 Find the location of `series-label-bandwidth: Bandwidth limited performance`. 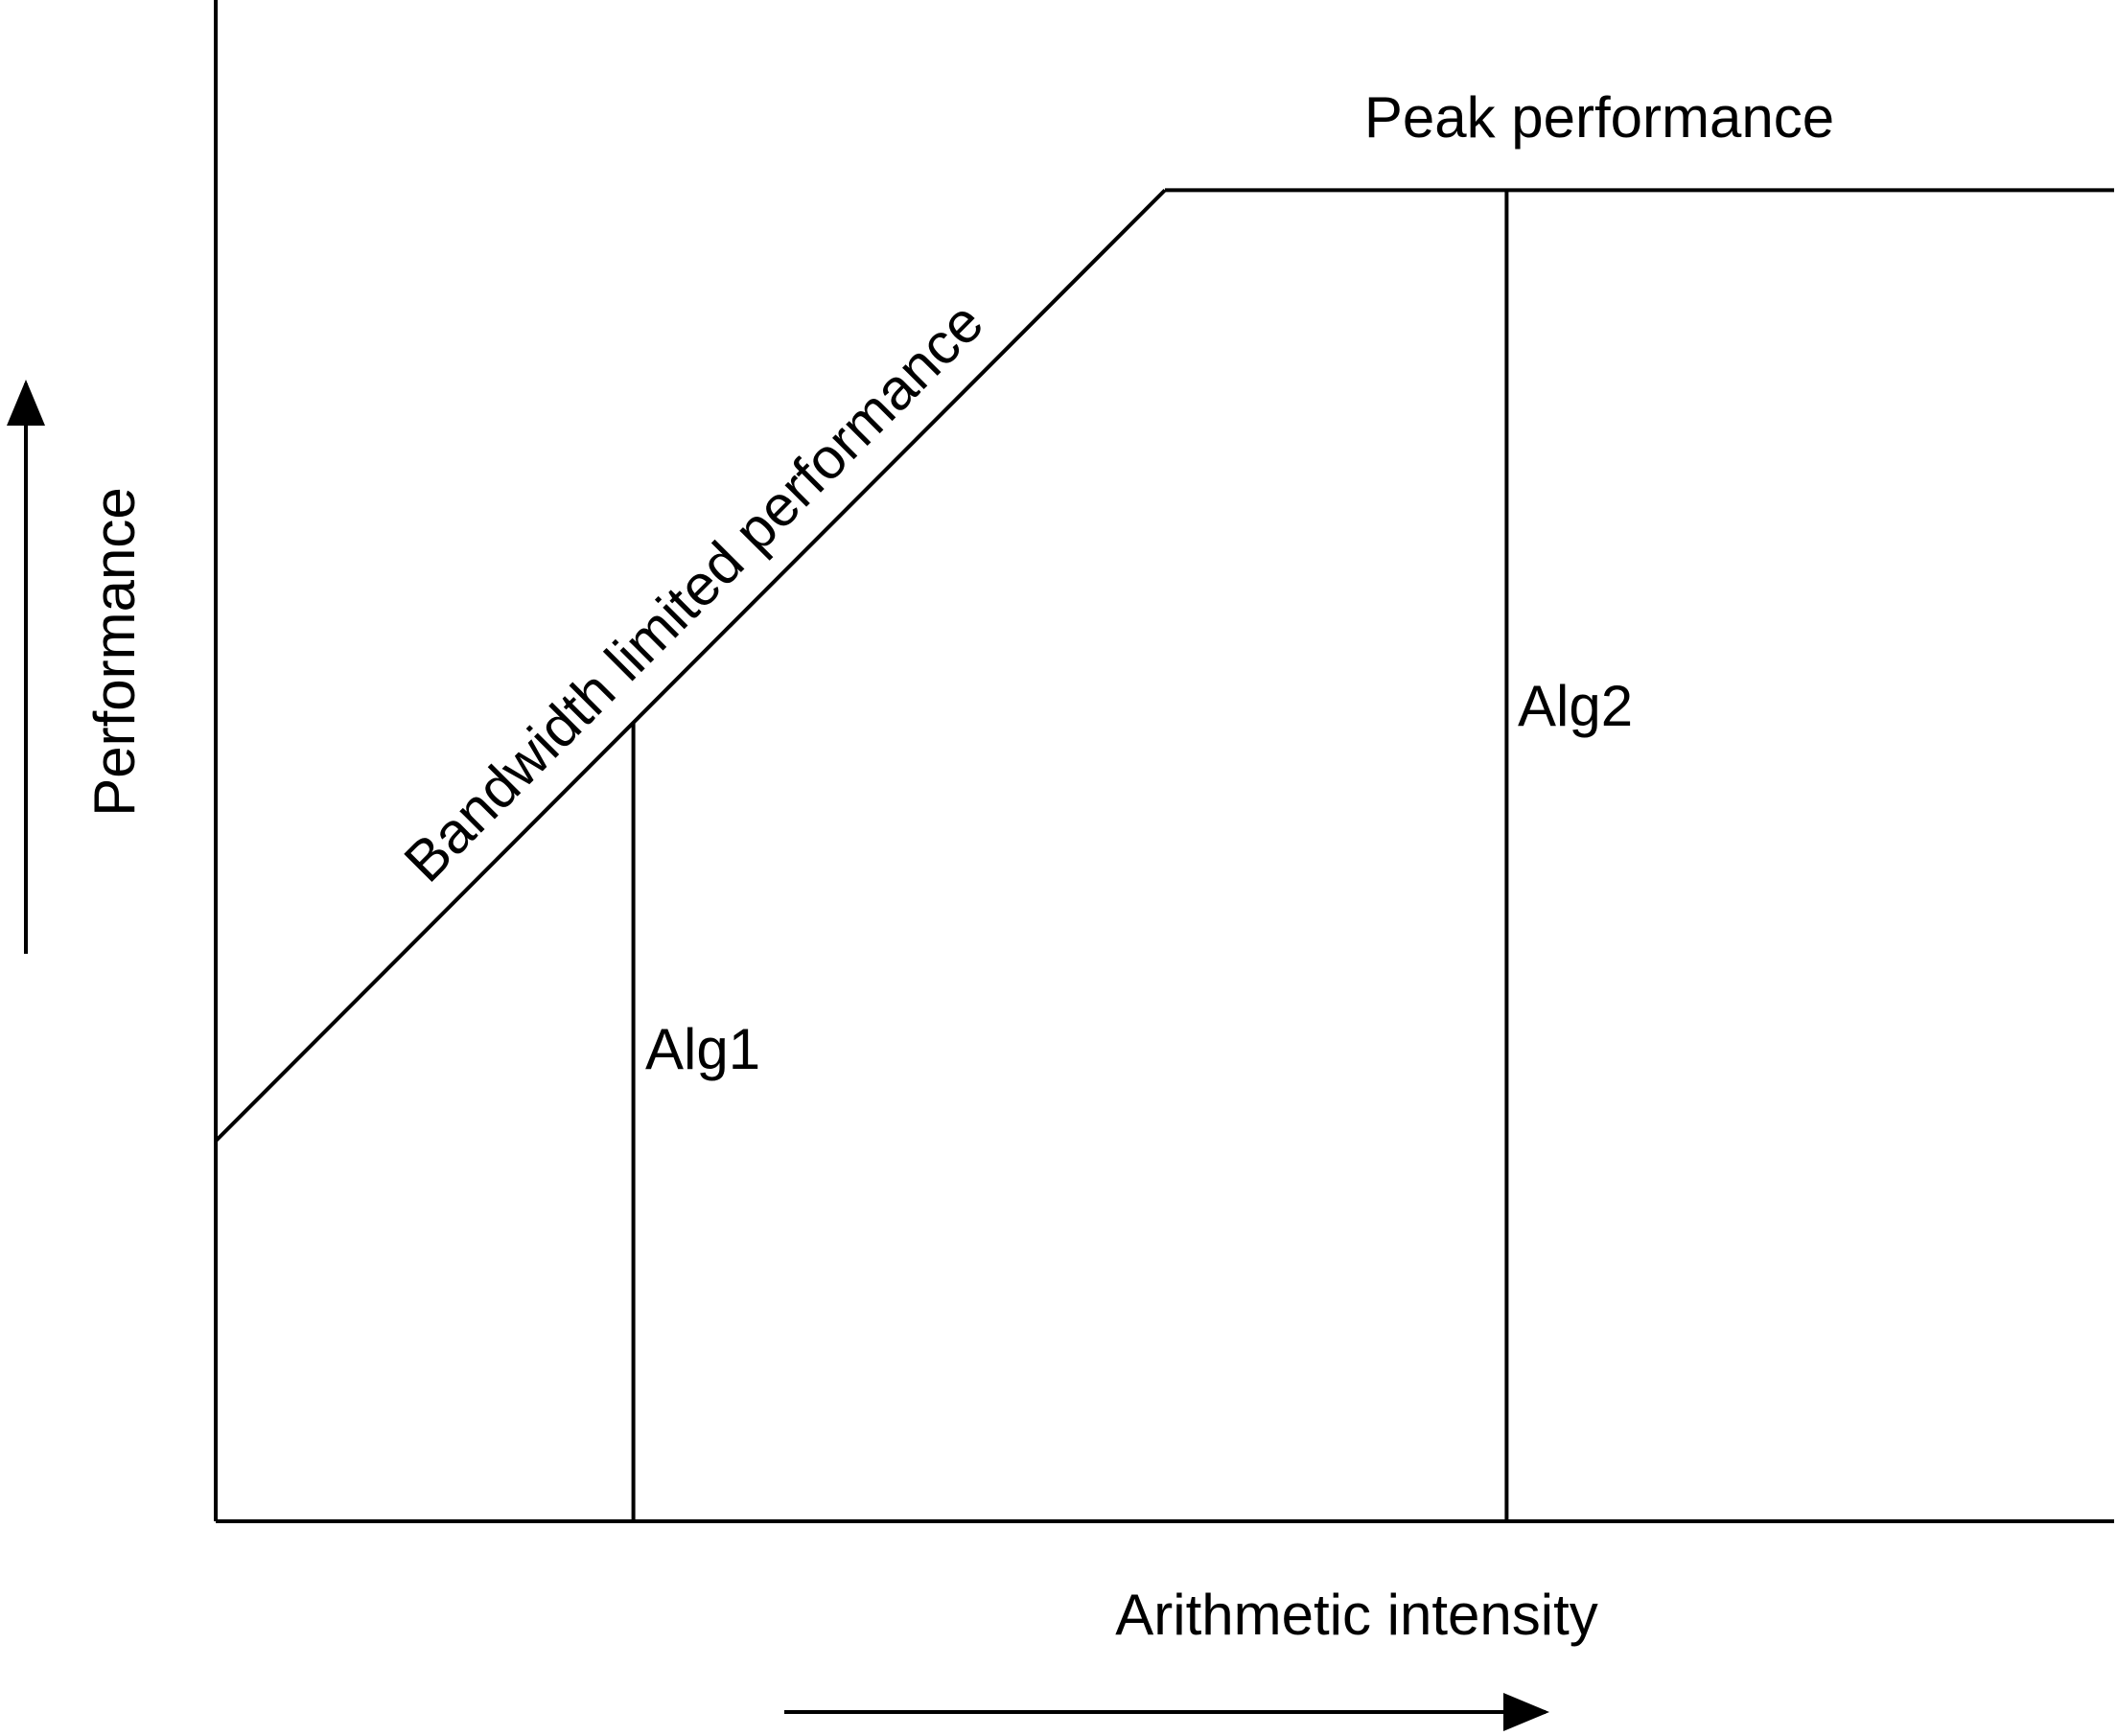

series-label-bandwidth: Bandwidth limited performance is located at coordinates (694, 591).